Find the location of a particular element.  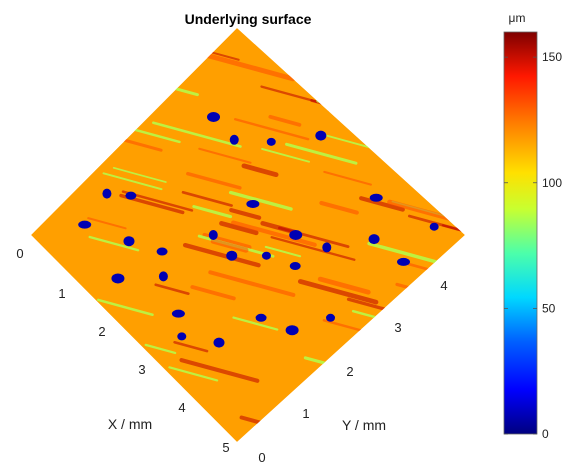

x-tick-label: 5 is located at coordinates (225, 447).